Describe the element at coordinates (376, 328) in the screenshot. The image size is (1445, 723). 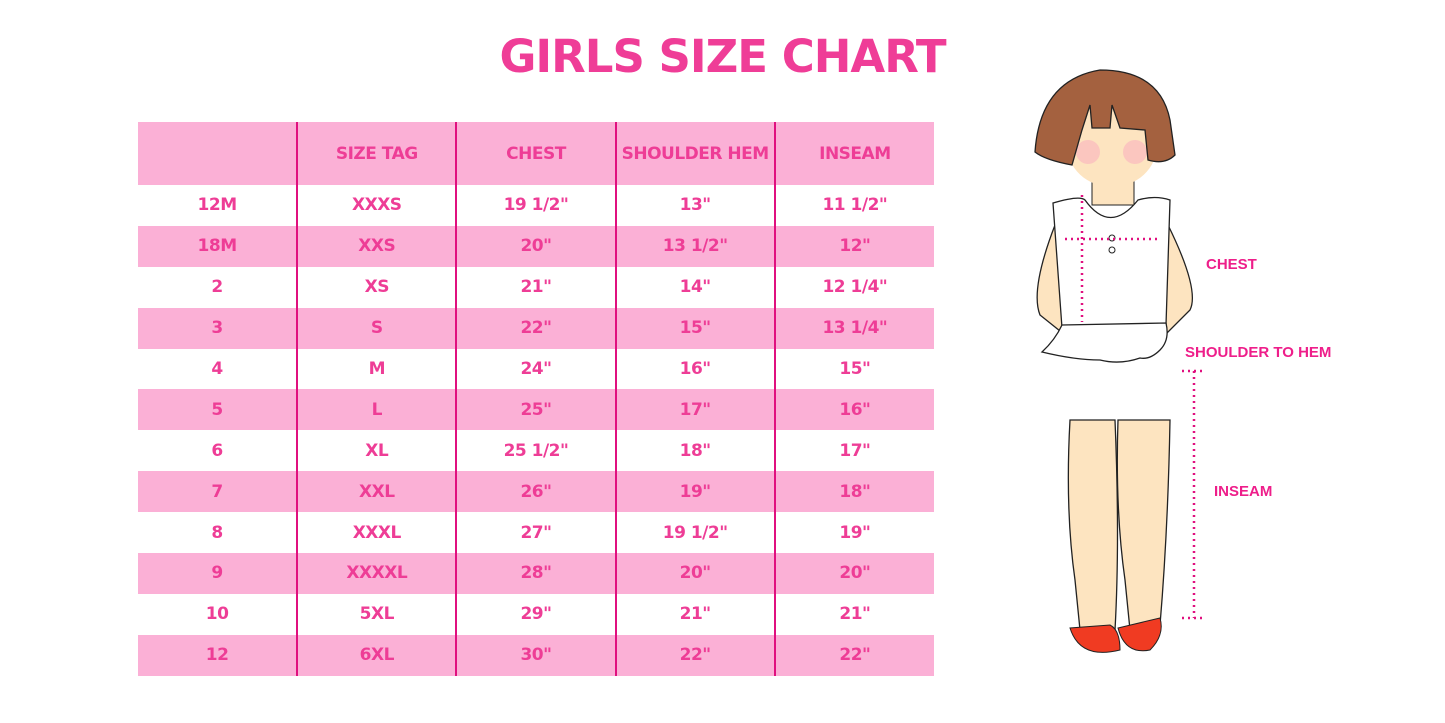
I see `table-cell: S` at that location.